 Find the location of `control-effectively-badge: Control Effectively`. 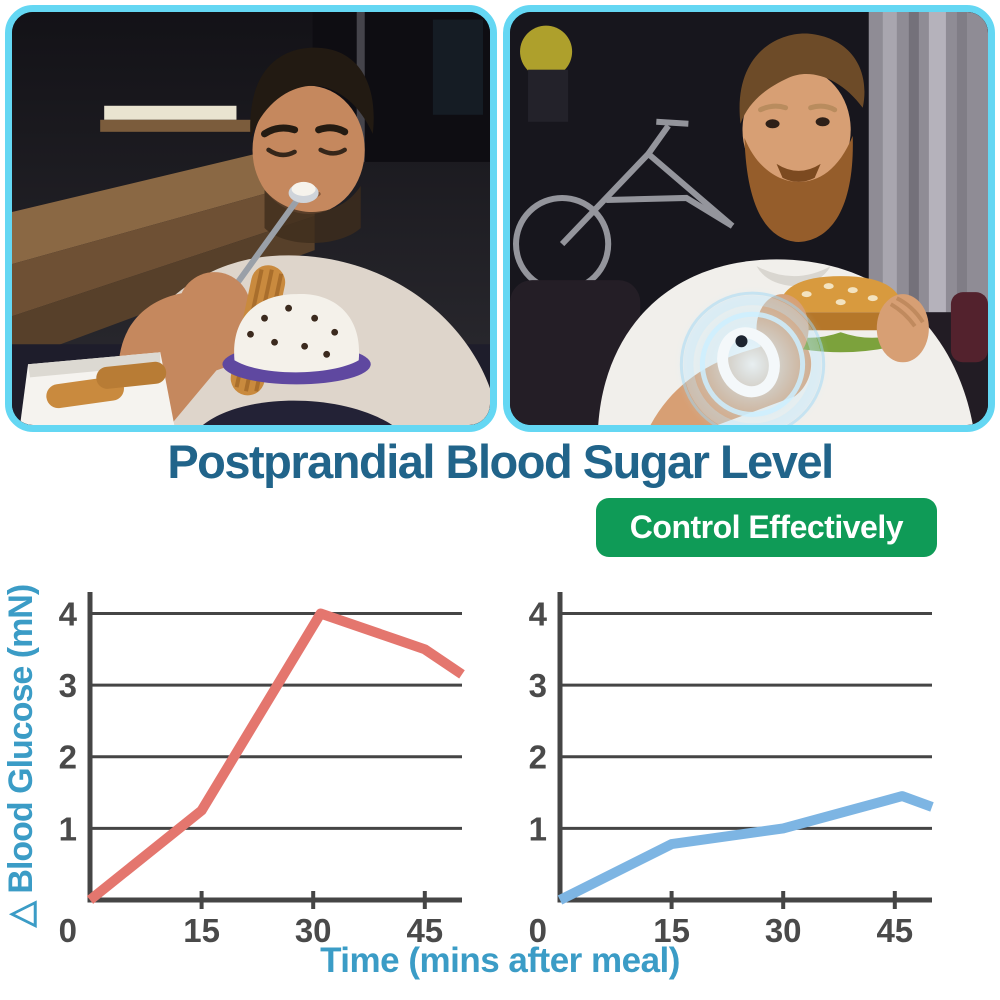

control-effectively-badge: Control Effectively is located at coordinates (766, 527).